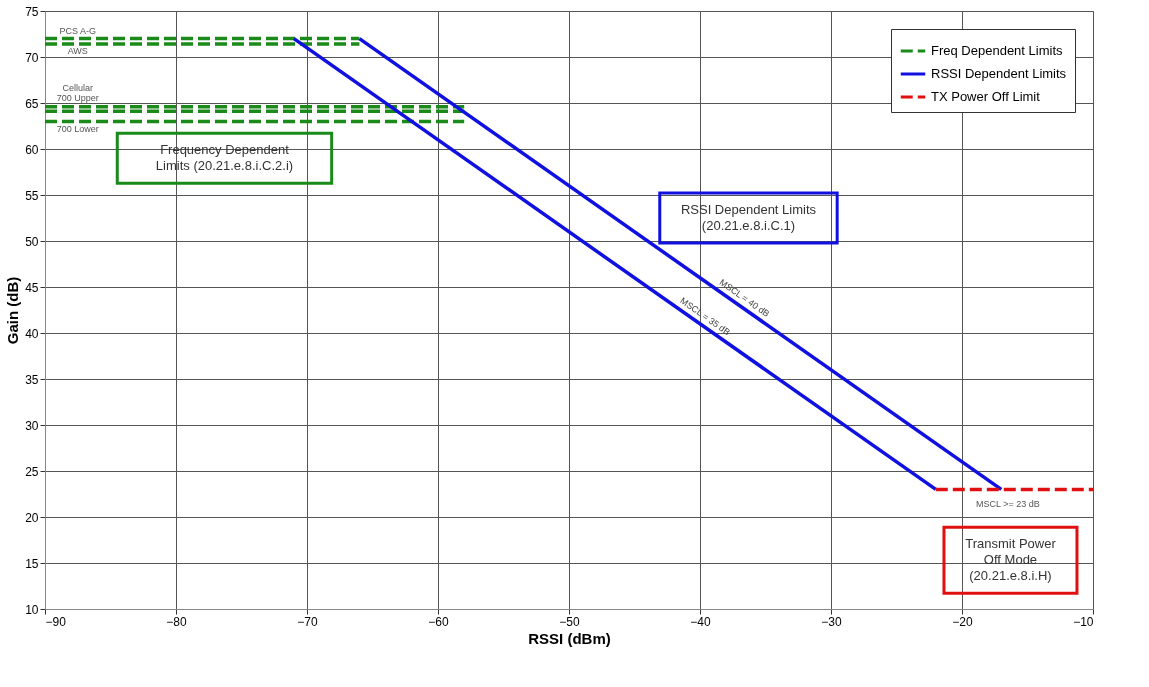  What do you see at coordinates (32, 563) in the screenshot?
I see `y-tick-label: 15` at bounding box center [32, 563].